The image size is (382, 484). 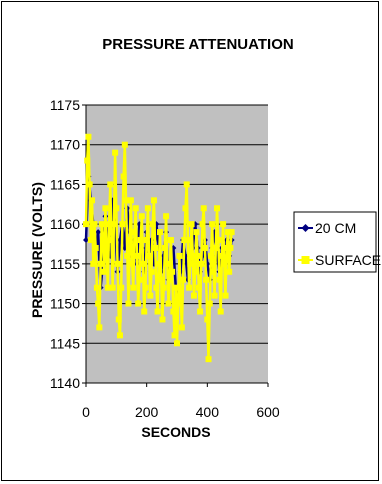 I want to click on x-axis-ticks: 0 200 400 600, so click(x=181, y=401).